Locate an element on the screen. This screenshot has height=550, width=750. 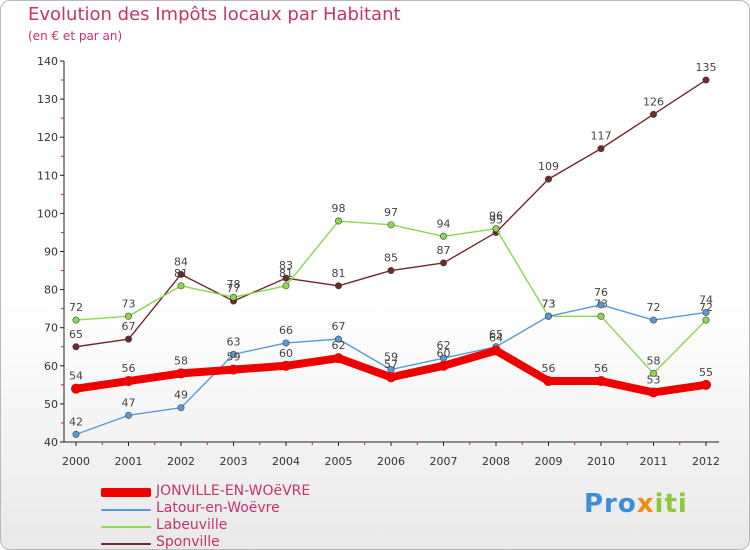
x-tick-label: 2000 is located at coordinates (76, 461).